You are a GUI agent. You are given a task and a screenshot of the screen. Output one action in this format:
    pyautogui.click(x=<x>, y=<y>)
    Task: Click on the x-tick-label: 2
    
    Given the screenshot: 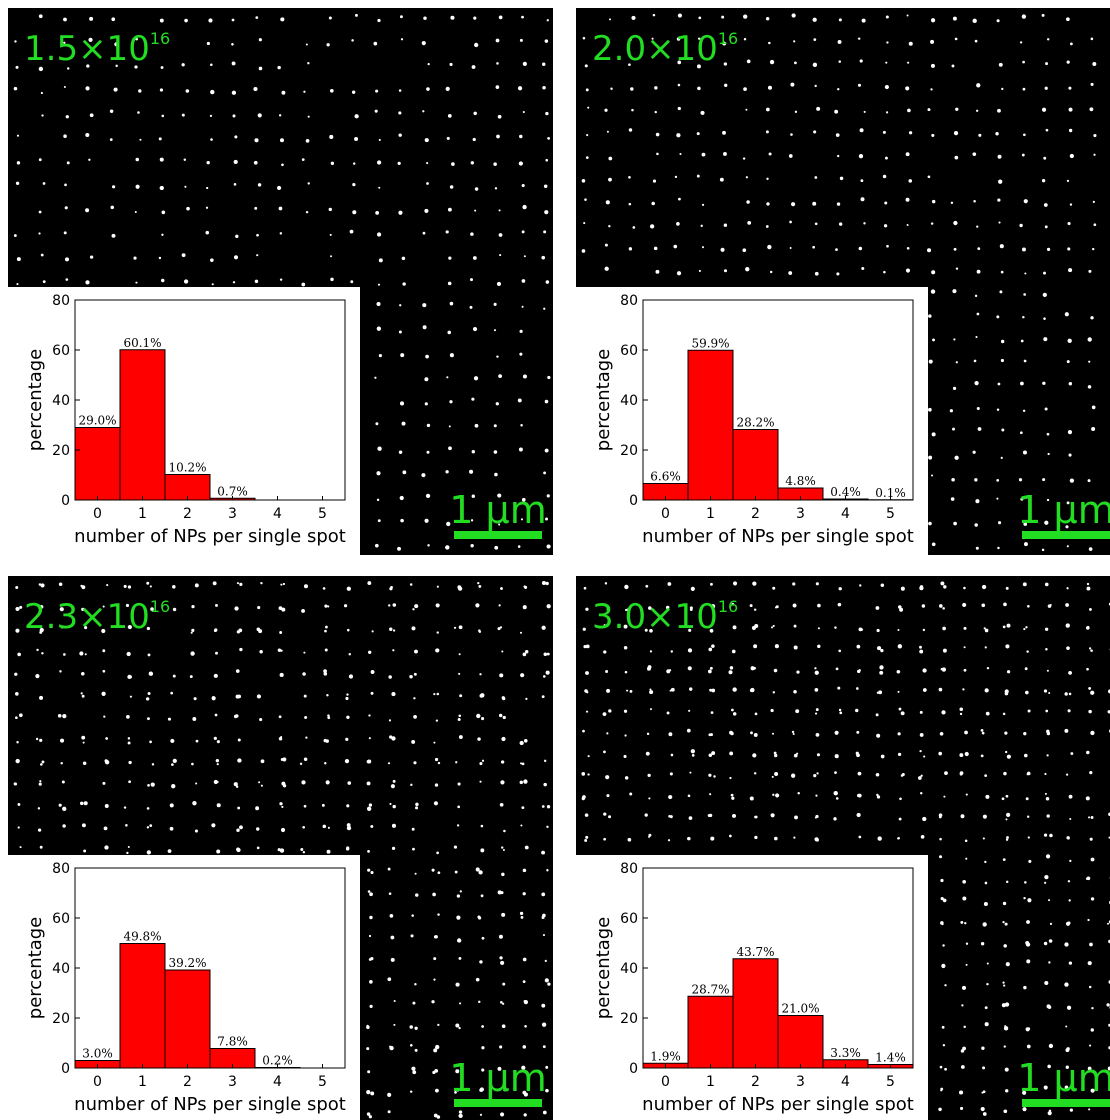 What is the action you would take?
    pyautogui.click(x=755, y=514)
    